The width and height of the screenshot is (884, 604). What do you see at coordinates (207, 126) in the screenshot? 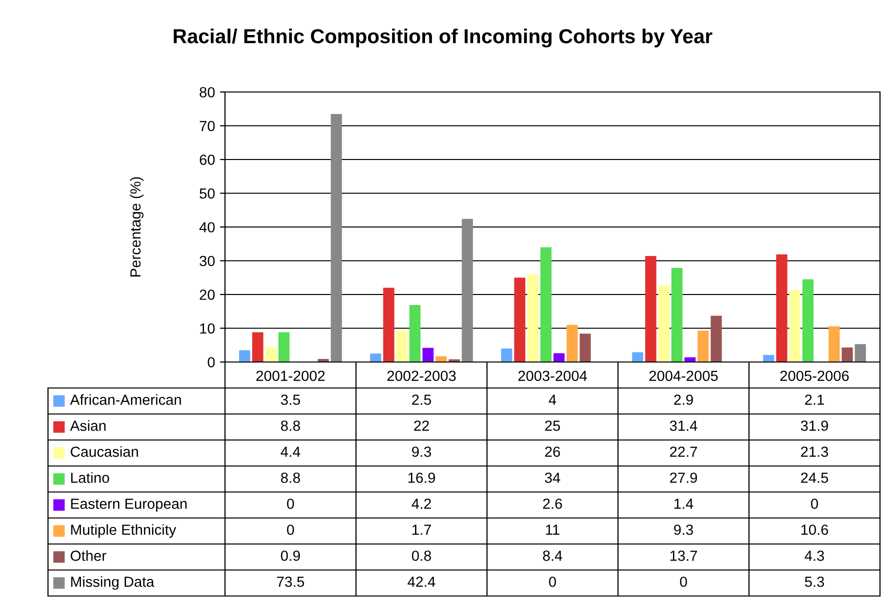
I see `y-tick-label: 70` at bounding box center [207, 126].